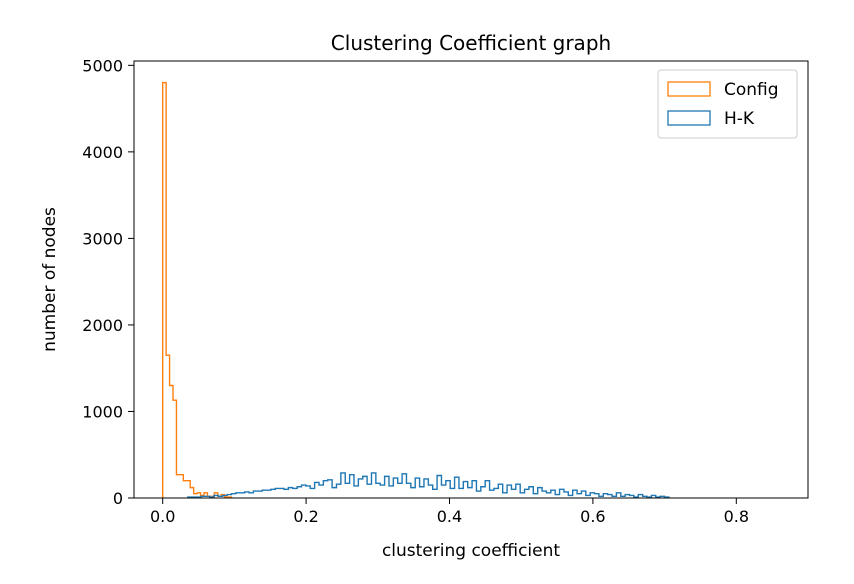  I want to click on y-axis: 0 1000 2000 3000 4000 5000, so click(108, 282).